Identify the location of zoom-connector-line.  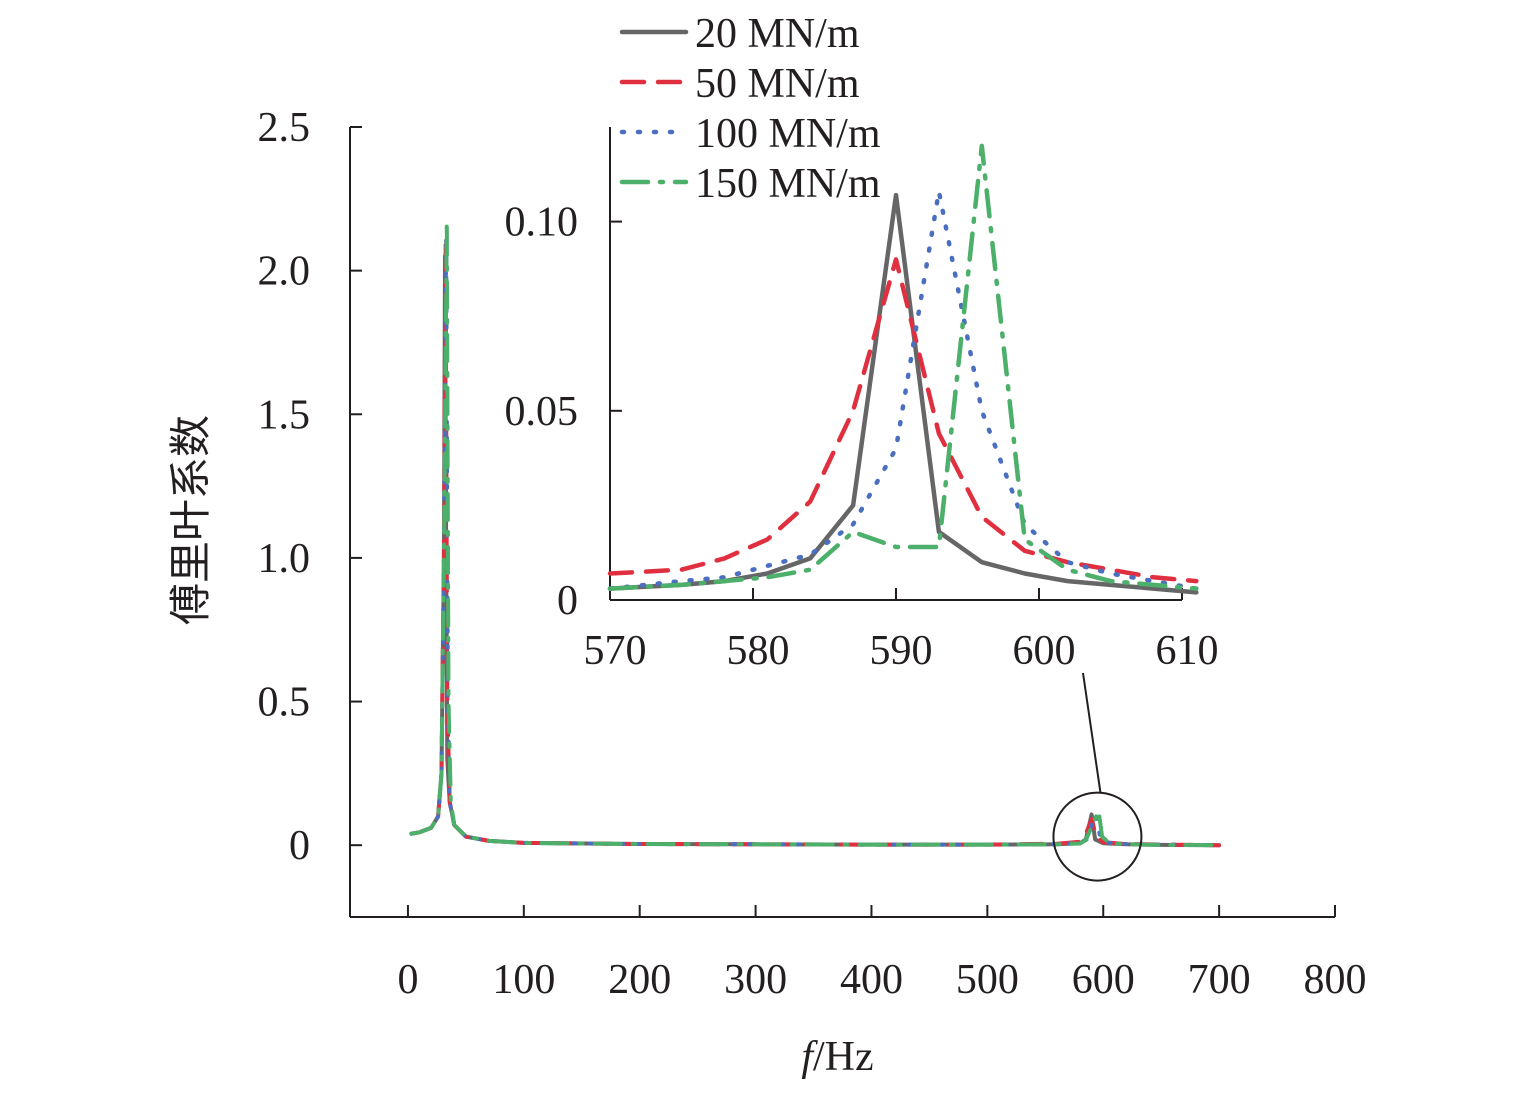
(1092, 732).